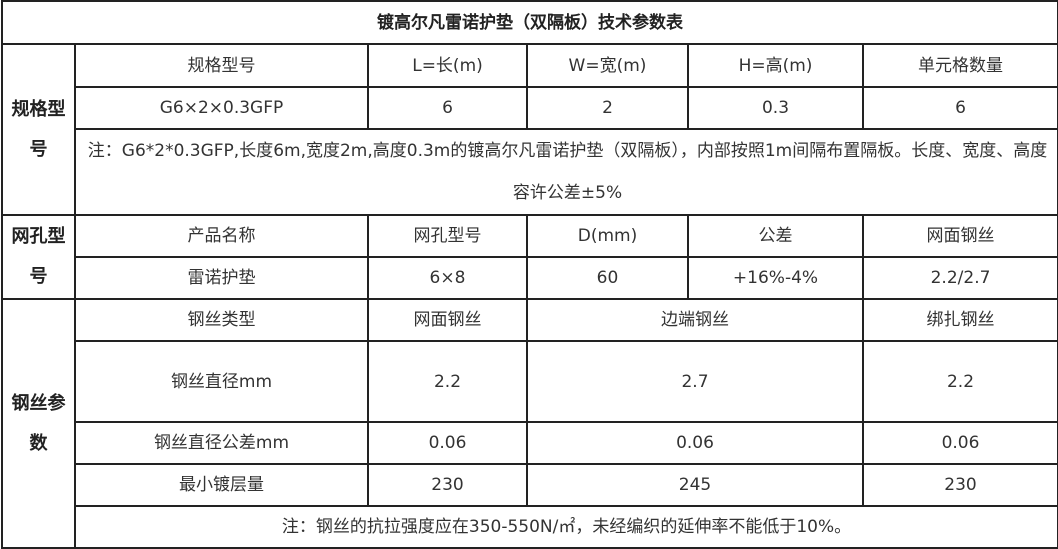 The height and width of the screenshot is (549, 1058). What do you see at coordinates (447, 65) in the screenshot?
I see `header-cell: L=长(m)` at bounding box center [447, 65].